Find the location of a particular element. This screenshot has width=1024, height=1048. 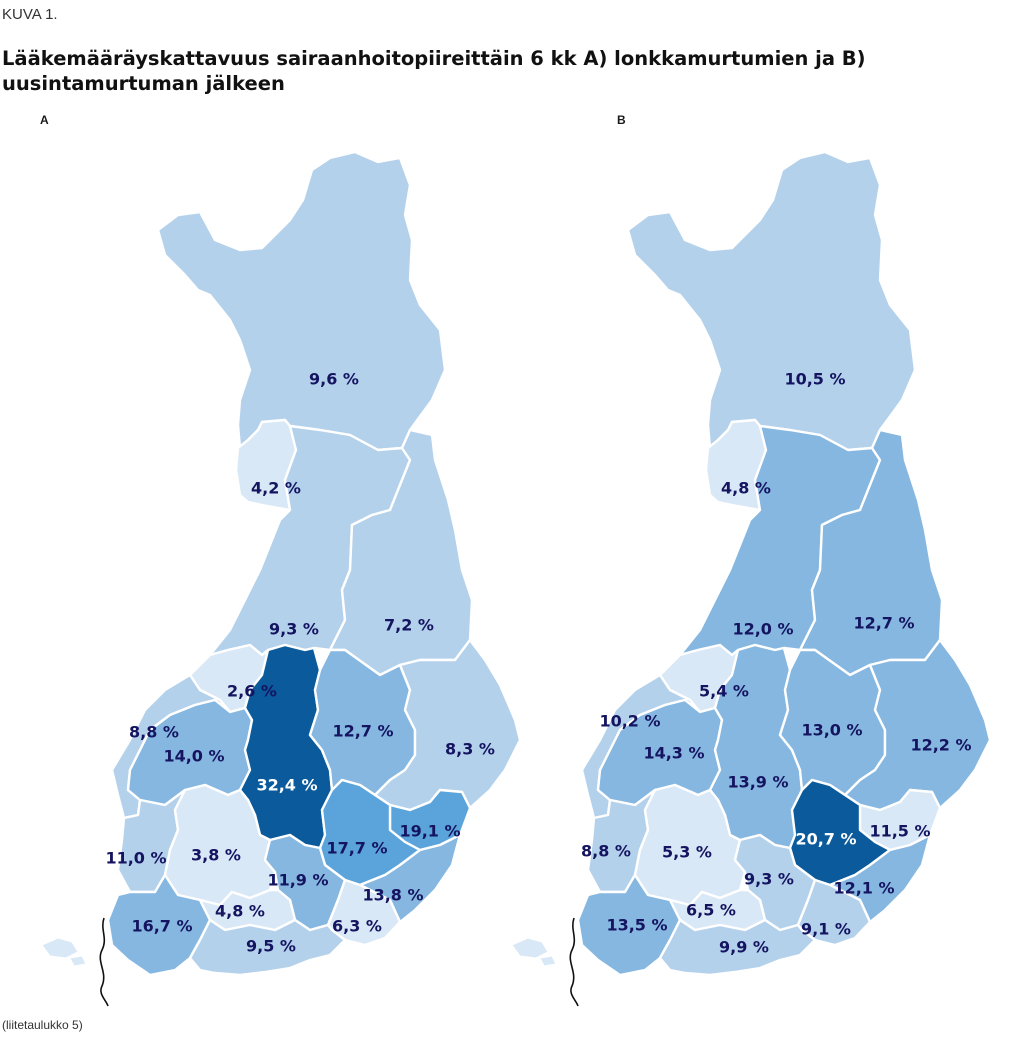

value-label-keski-suomi: 32,4 % is located at coordinates (286, 785).